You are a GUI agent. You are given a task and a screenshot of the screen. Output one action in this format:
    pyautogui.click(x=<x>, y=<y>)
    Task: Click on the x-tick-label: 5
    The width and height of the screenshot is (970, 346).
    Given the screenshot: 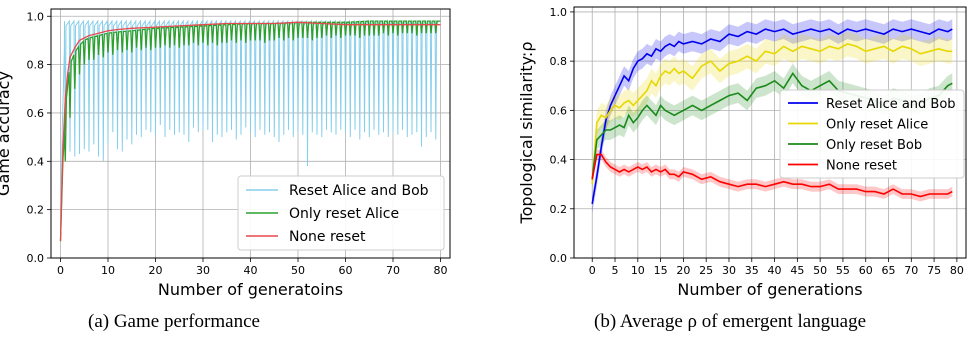 What is the action you would take?
    pyautogui.click(x=615, y=270)
    